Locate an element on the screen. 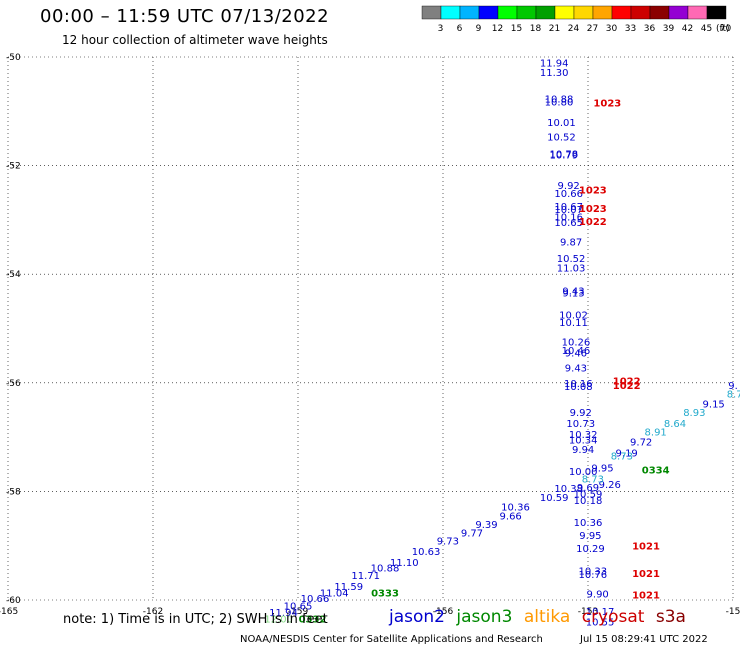 The width and height of the screenshot is (740, 650). data-point-label: 11.94 is located at coordinates (554, 63).